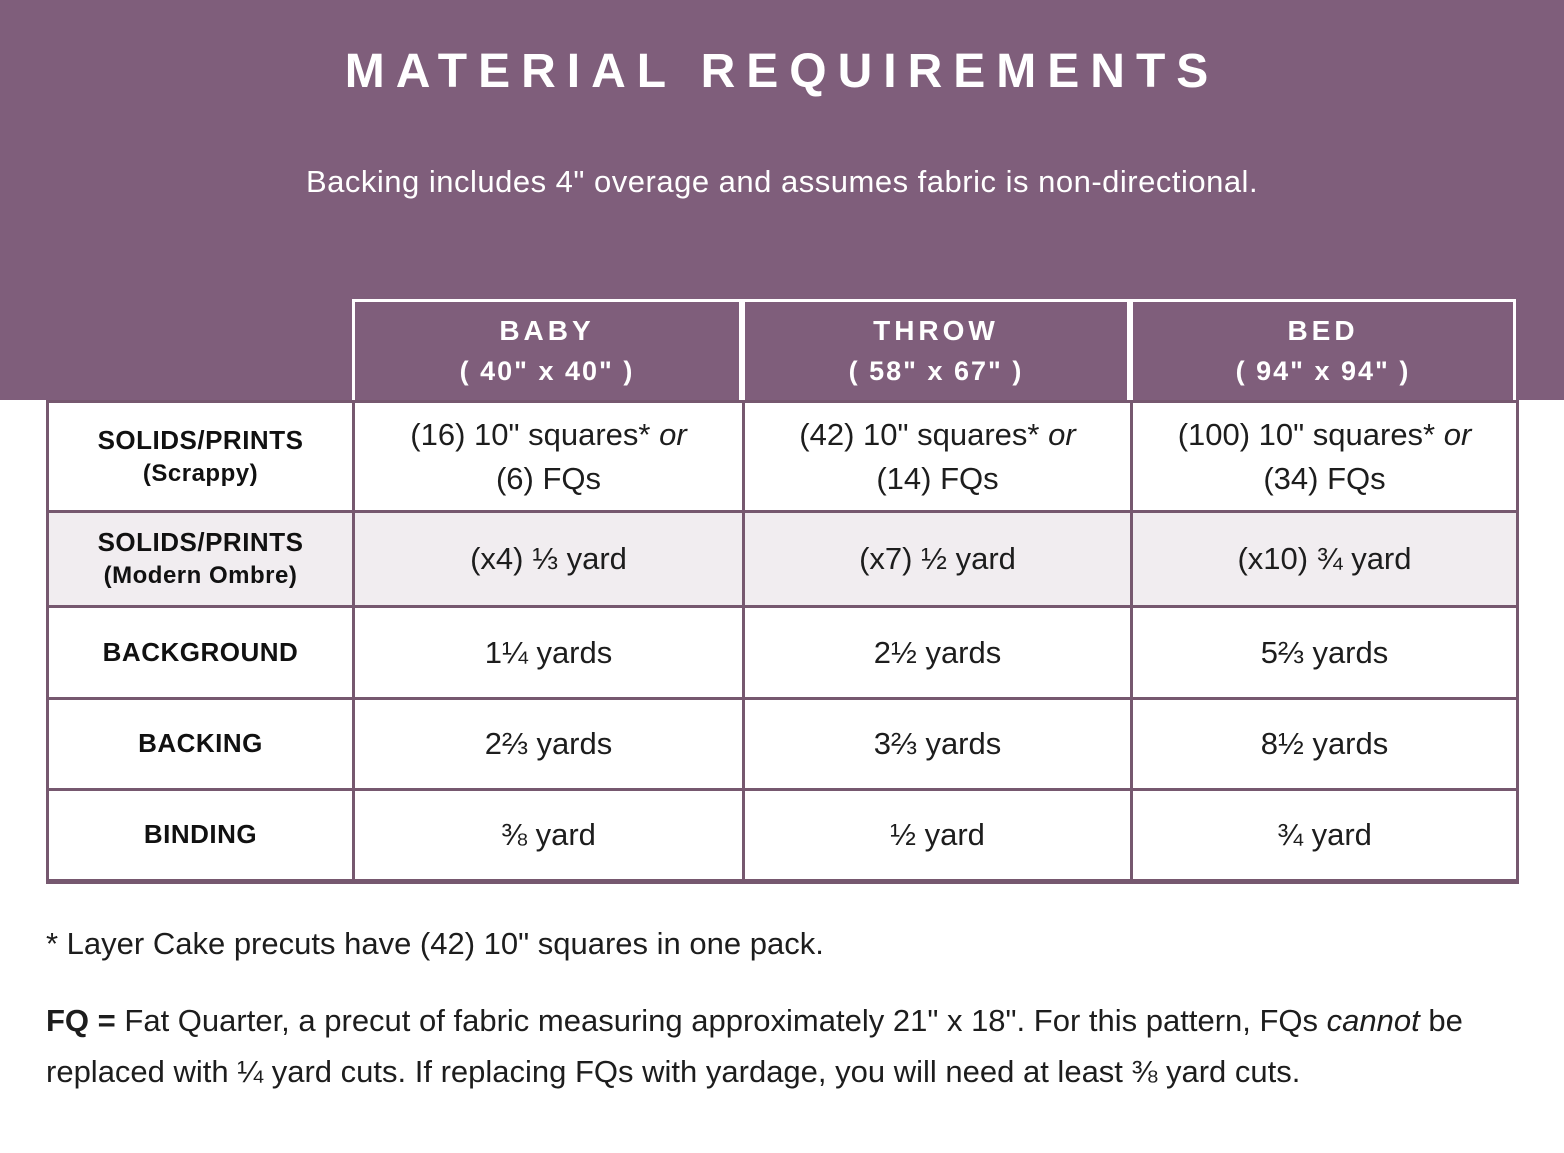 This screenshot has height=1153, width=1564. What do you see at coordinates (547, 330) in the screenshot?
I see `column-name: BABY` at bounding box center [547, 330].